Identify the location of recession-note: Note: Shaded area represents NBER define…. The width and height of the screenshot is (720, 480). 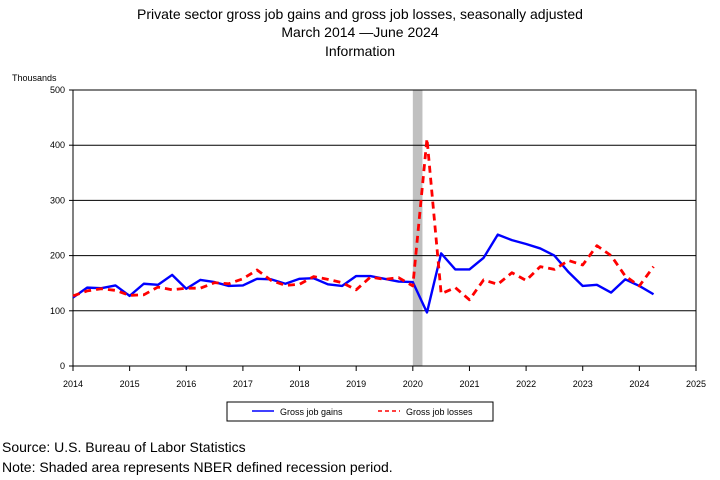
(197, 467).